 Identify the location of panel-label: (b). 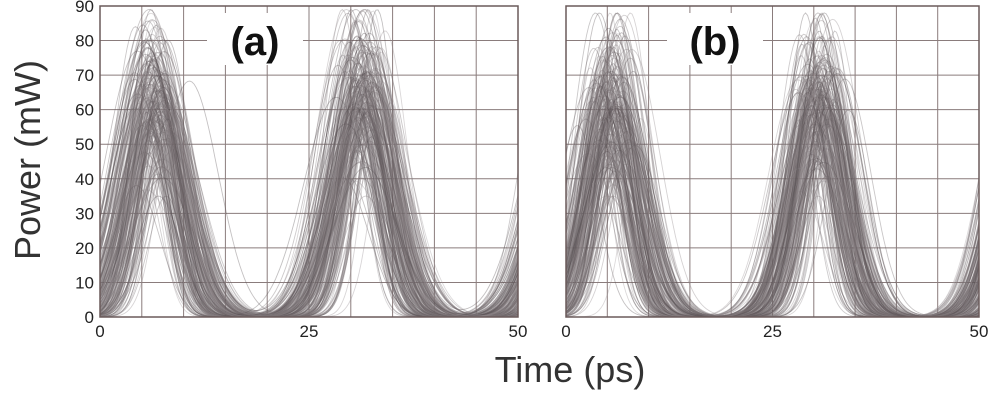
(714, 42).